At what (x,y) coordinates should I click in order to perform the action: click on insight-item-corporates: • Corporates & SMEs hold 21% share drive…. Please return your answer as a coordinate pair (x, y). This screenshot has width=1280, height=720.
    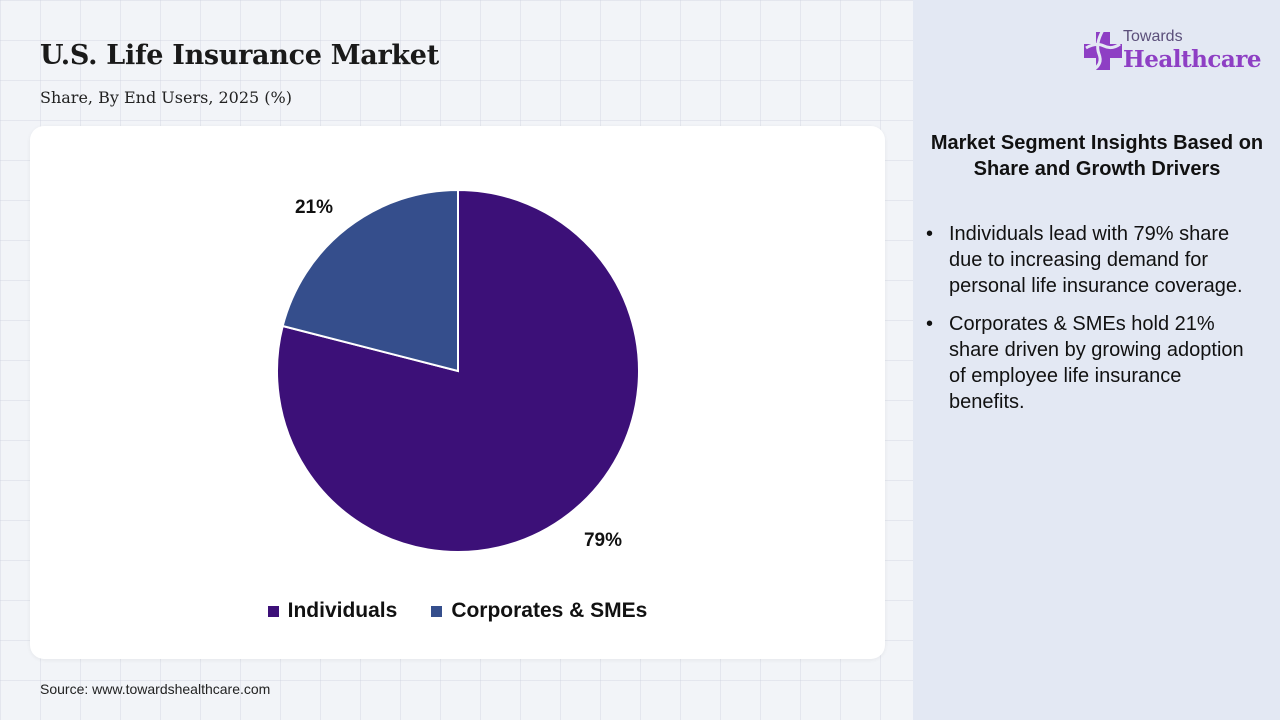
    Looking at the image, I should click on (1088, 363).